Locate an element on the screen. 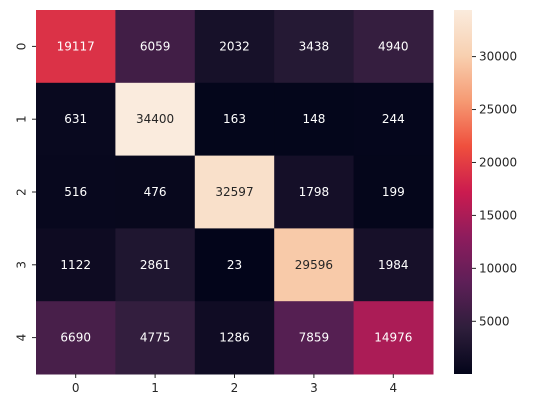  cell-value-label: 7859 is located at coordinates (314, 338).